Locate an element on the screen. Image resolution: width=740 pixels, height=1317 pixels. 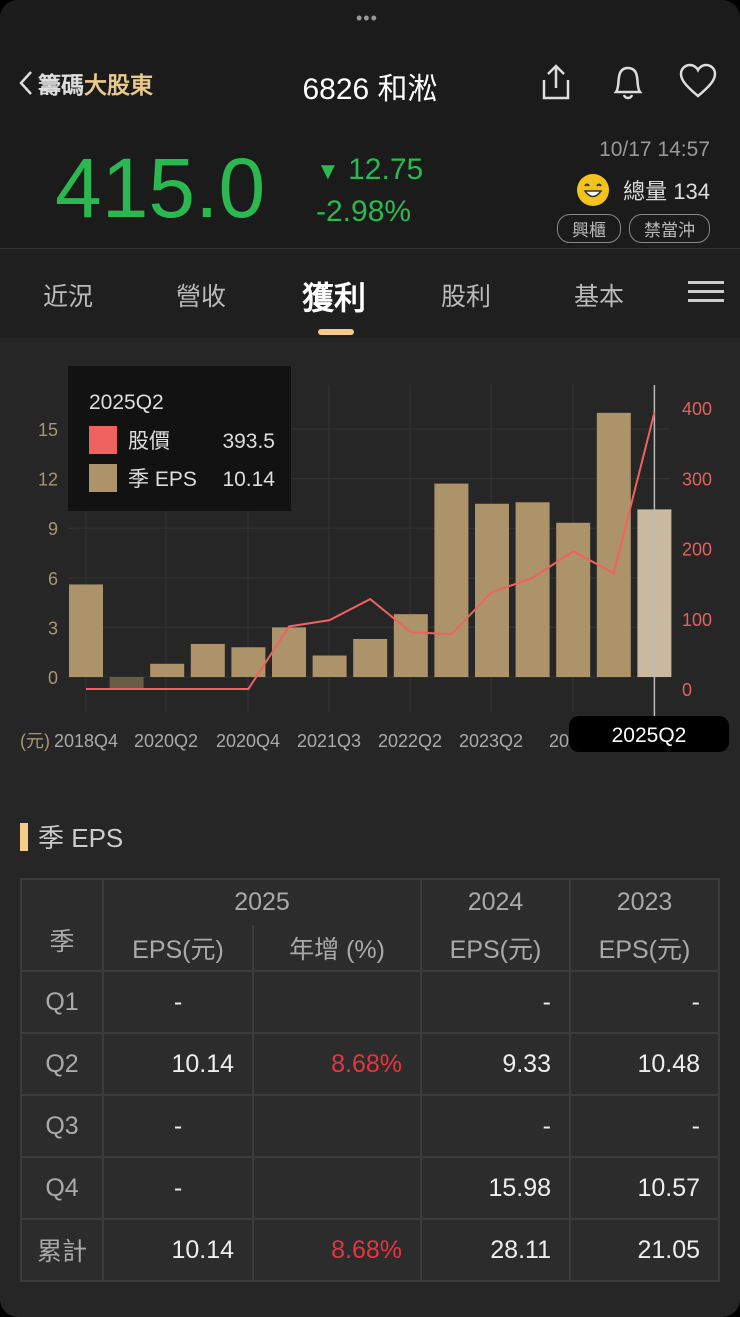
tooltip-eps-value: 10.14 is located at coordinates (248, 479).